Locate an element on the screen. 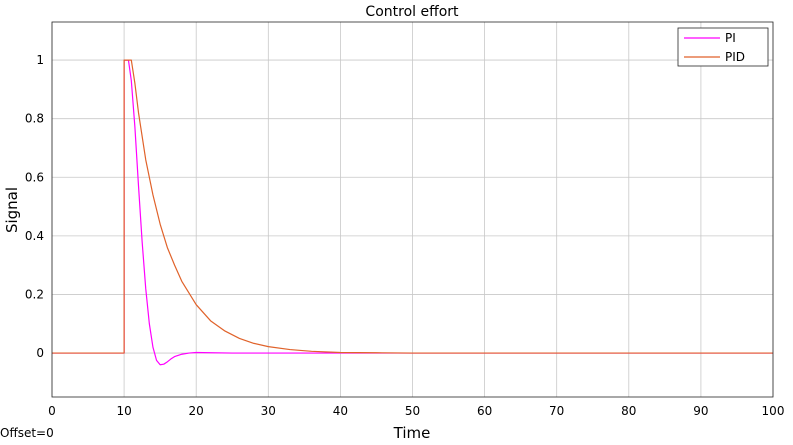 This screenshot has width=793, height=445. x-tick-label: 50 is located at coordinates (412, 411).